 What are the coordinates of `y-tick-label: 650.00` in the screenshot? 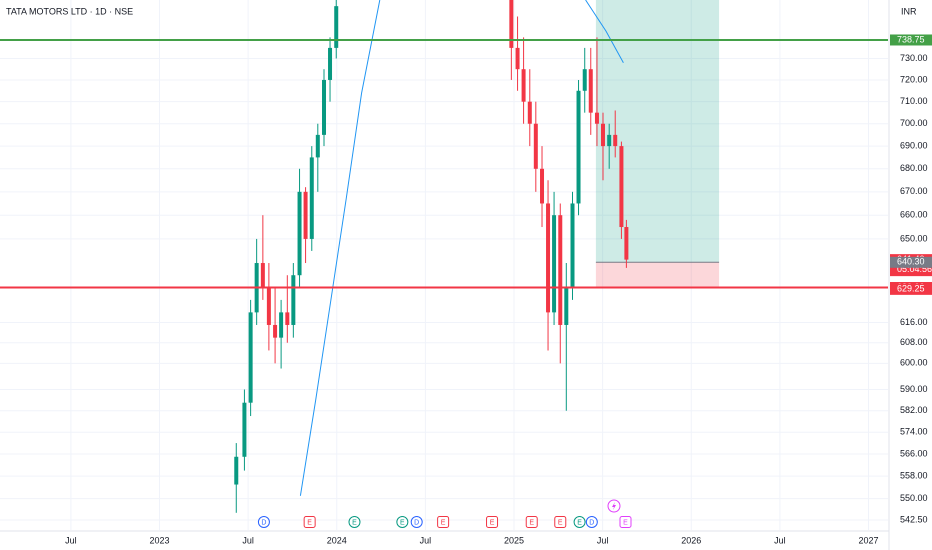 It's located at (914, 238).